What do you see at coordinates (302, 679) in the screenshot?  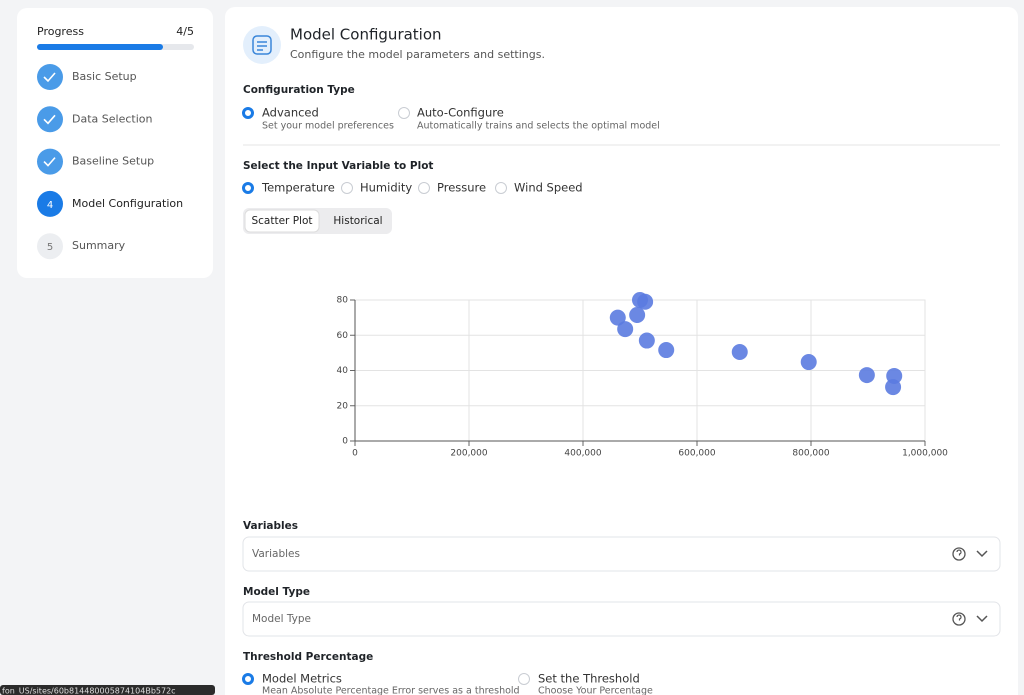 I see `option-label: Model Metrics` at bounding box center [302, 679].